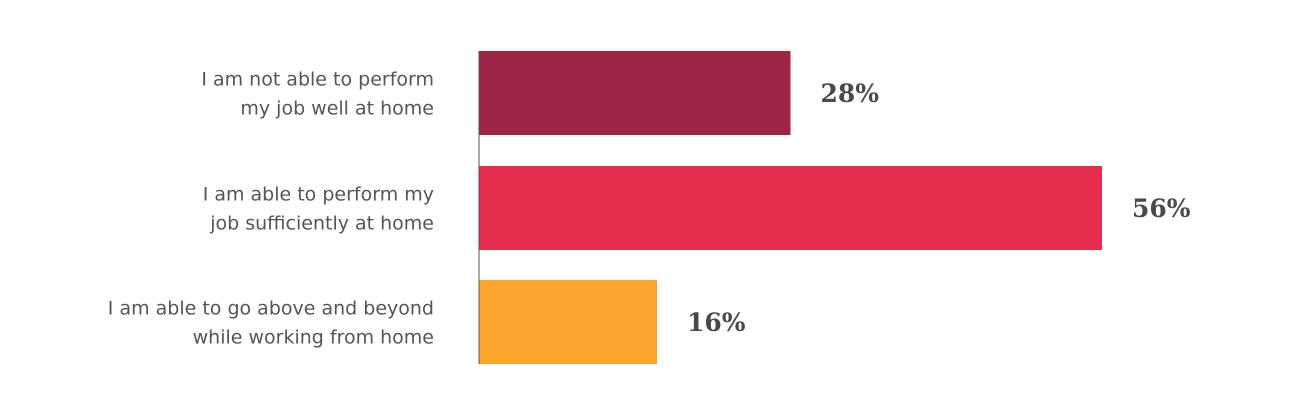 Image resolution: width=1292 pixels, height=417 pixels. Describe the element at coordinates (271, 309) in the screenshot. I see `category-label-line: I am able to go above and beyond` at that location.